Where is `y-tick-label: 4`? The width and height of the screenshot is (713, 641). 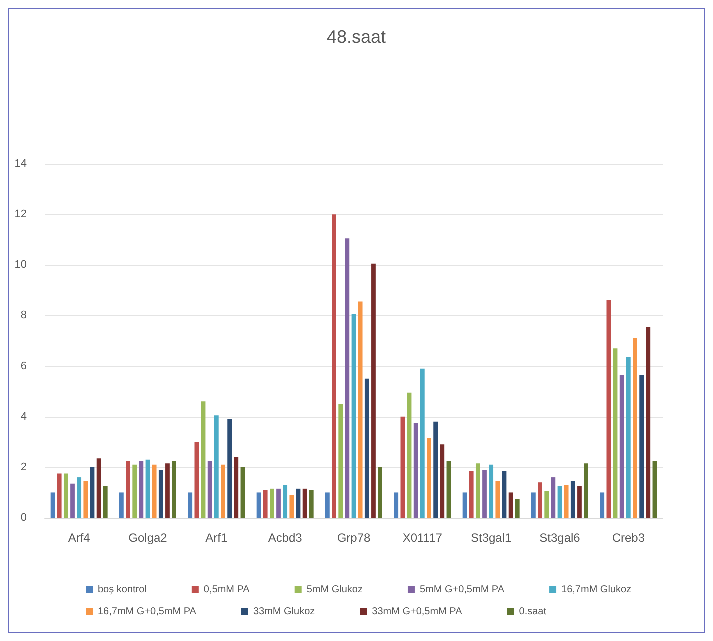
y-tick-label: 4 is located at coordinates (23, 416).